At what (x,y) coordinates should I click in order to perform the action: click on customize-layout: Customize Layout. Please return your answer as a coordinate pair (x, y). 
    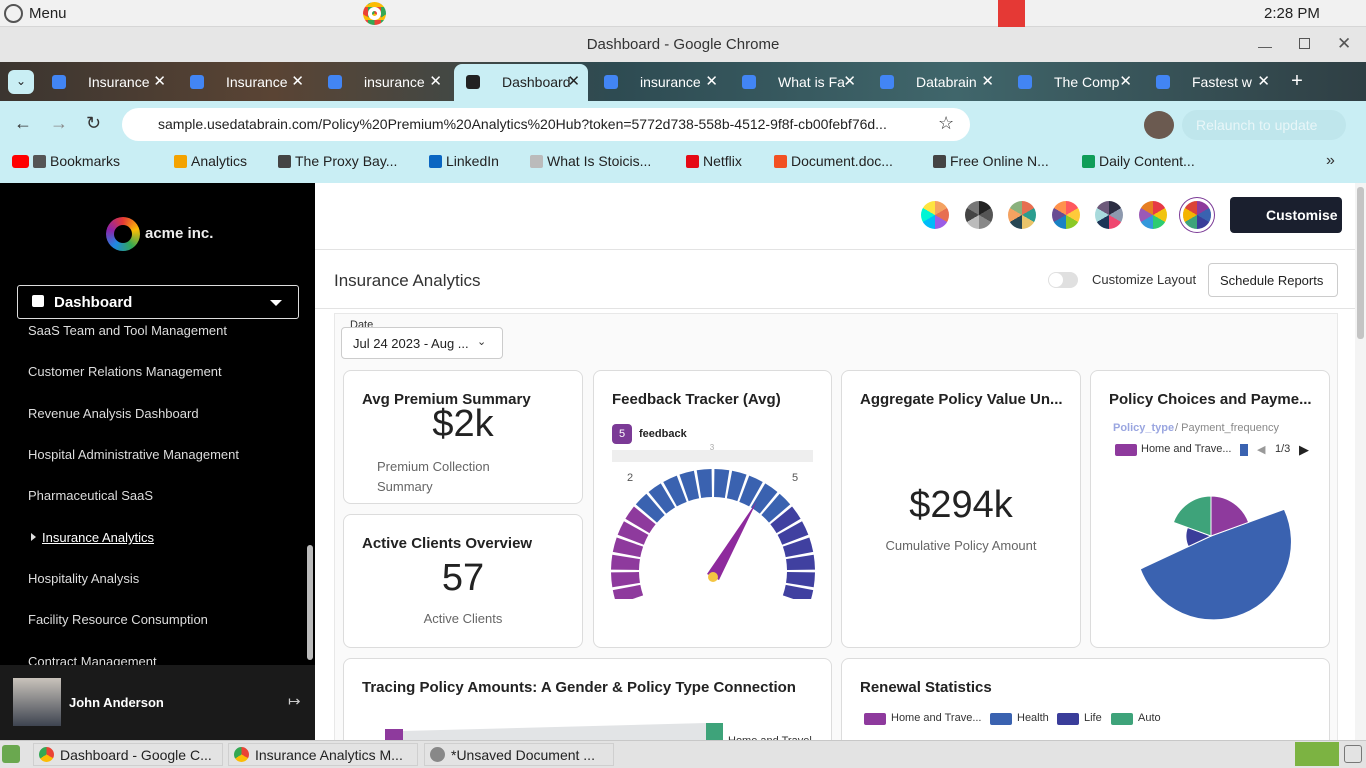
    Looking at the image, I should click on (1144, 279).